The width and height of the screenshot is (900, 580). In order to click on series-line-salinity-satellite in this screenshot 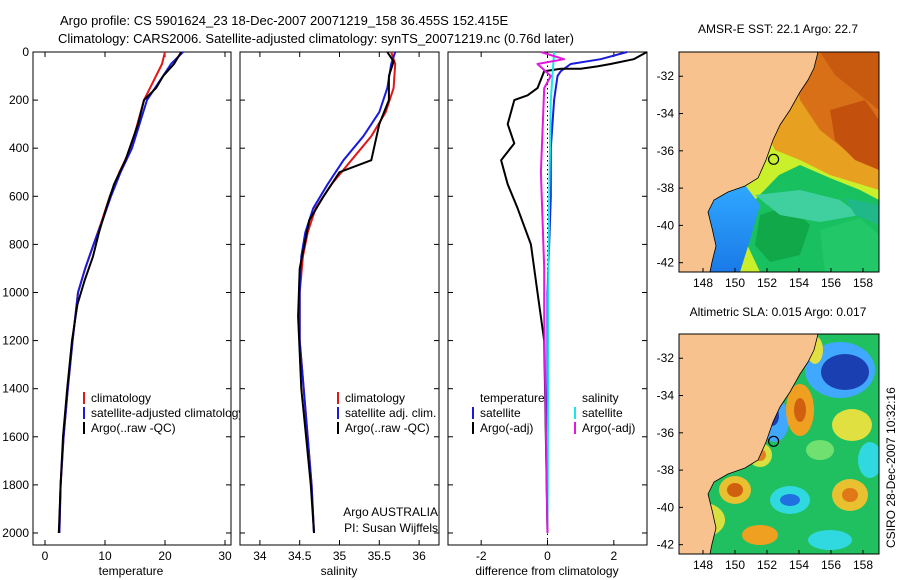, I will do `click(551, 292)`.